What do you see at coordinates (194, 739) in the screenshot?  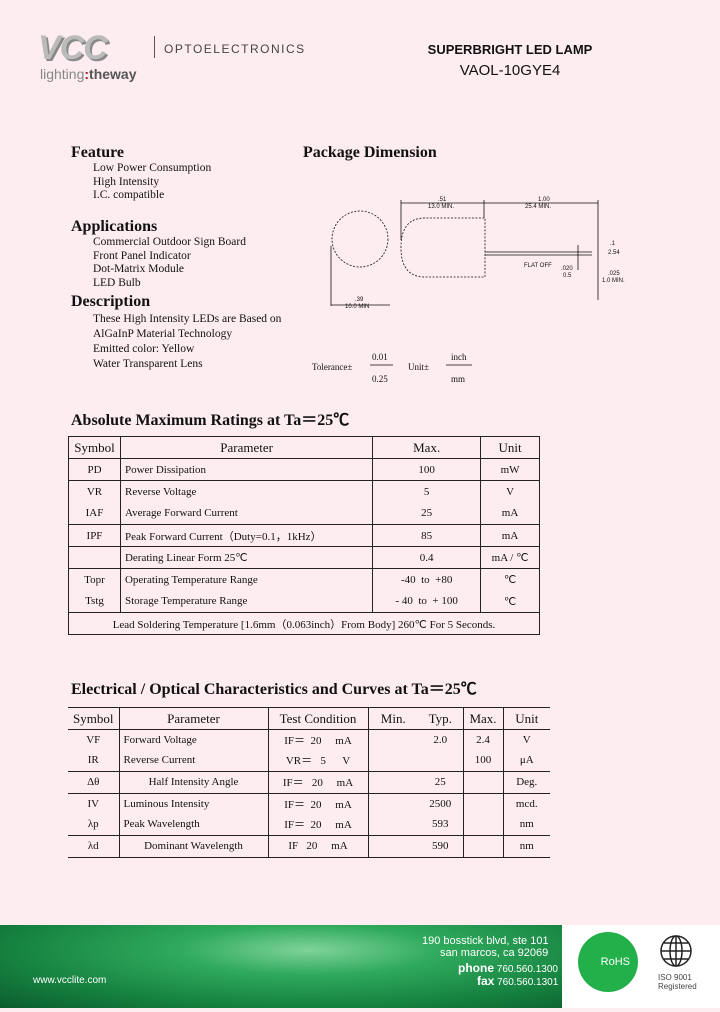 I see `cell: Forward Voltage` at bounding box center [194, 739].